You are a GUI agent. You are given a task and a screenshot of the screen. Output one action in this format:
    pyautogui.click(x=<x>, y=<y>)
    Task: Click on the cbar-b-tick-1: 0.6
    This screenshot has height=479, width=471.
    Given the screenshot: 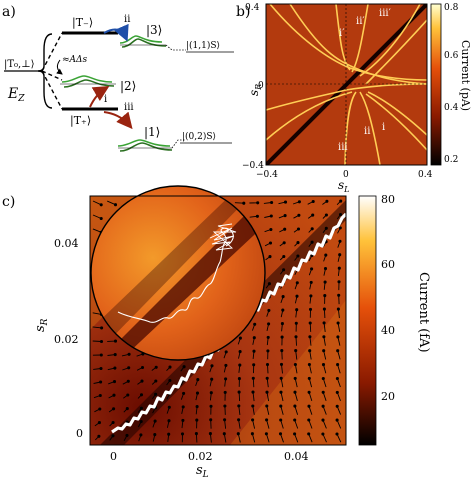 What is the action you would take?
    pyautogui.click(x=451, y=56)
    